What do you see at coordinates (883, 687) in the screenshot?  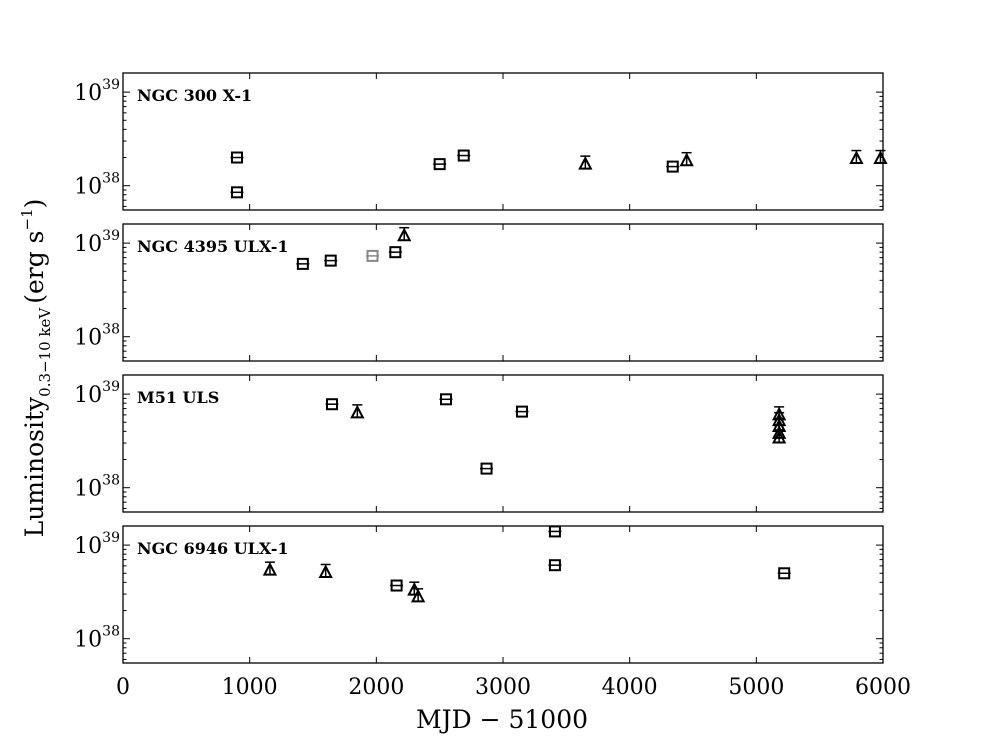 I see `x-tick-label: 6000` at bounding box center [883, 687].